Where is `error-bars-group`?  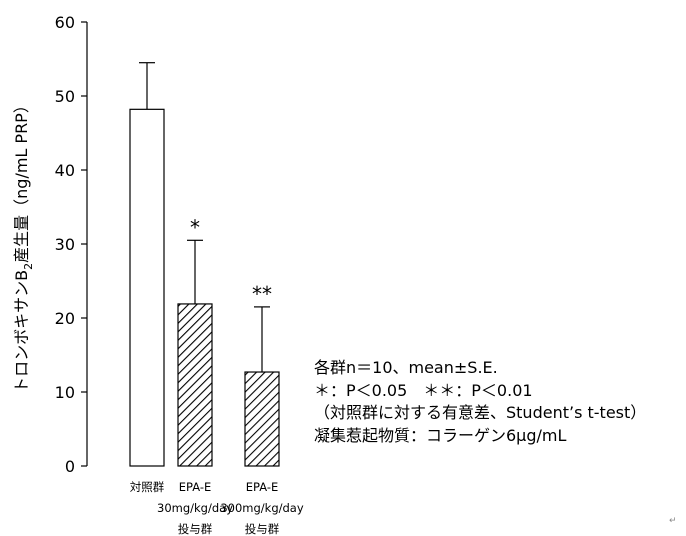
error-bars-group is located at coordinates (204, 217).